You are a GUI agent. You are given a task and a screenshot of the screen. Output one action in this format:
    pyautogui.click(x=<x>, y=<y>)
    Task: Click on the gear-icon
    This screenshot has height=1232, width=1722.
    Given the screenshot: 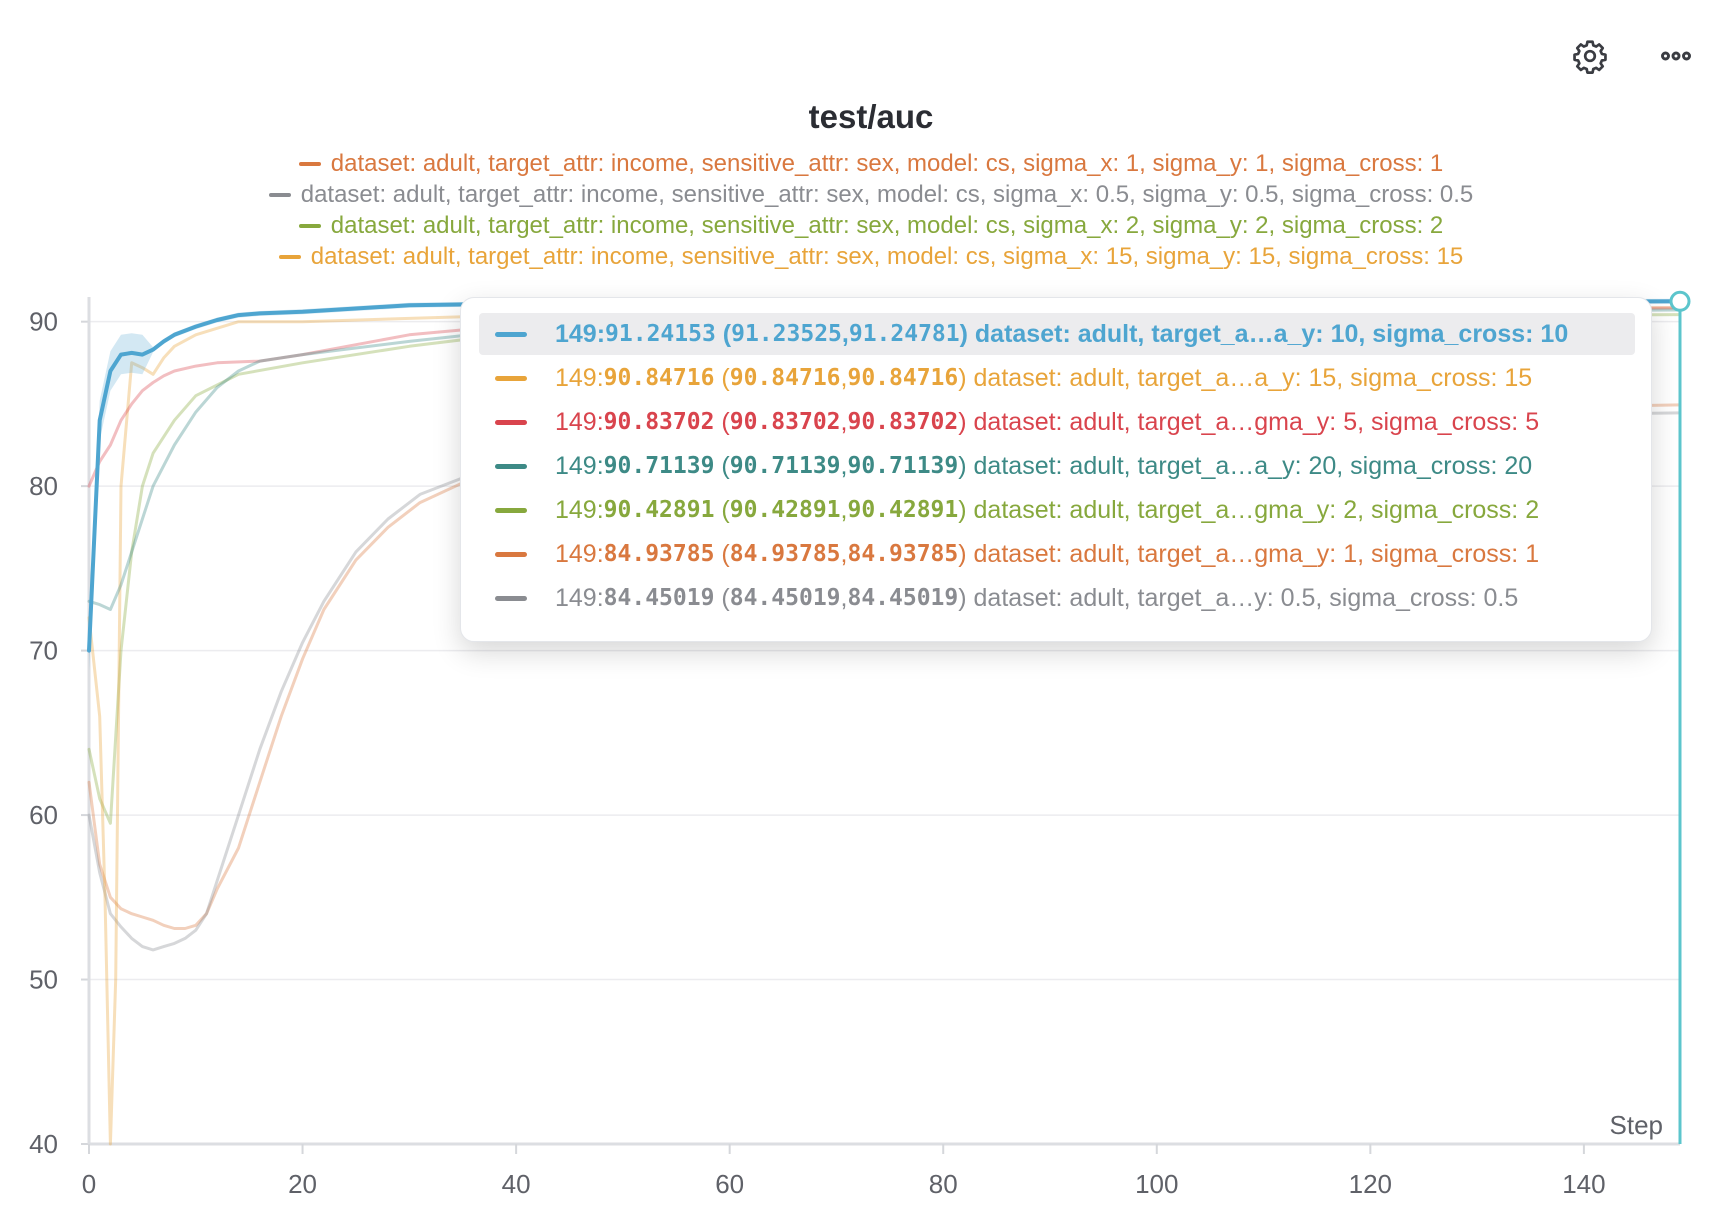 What is the action you would take?
    pyautogui.click(x=1590, y=57)
    